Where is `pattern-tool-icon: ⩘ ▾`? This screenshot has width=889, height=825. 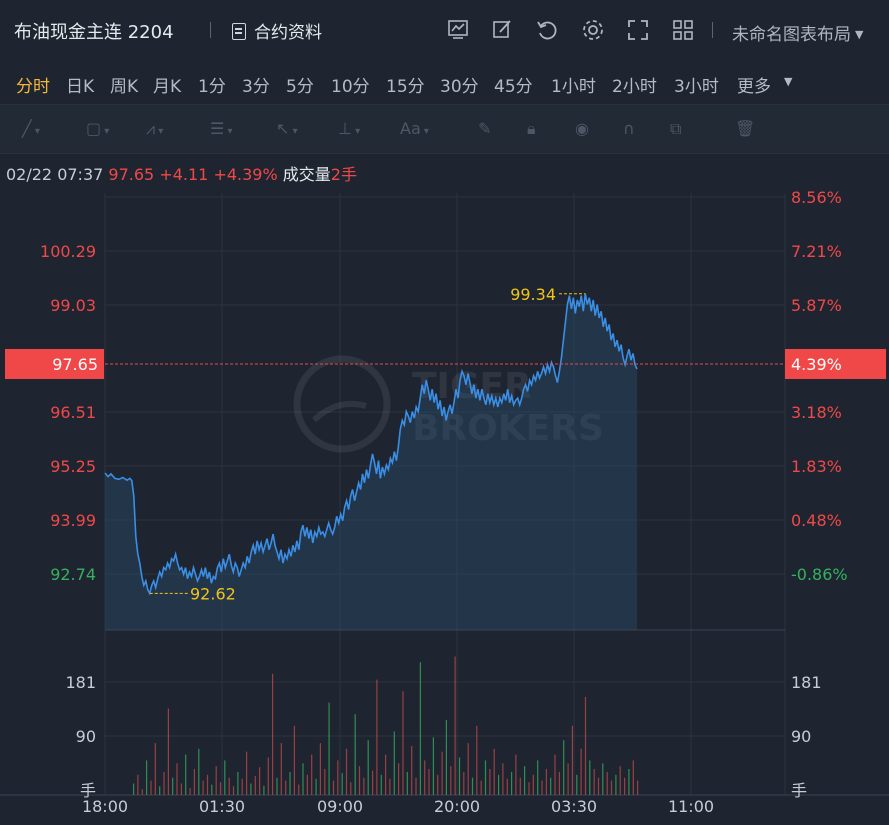 pattern-tool-icon: ⩘ ▾ is located at coordinates (155, 128).